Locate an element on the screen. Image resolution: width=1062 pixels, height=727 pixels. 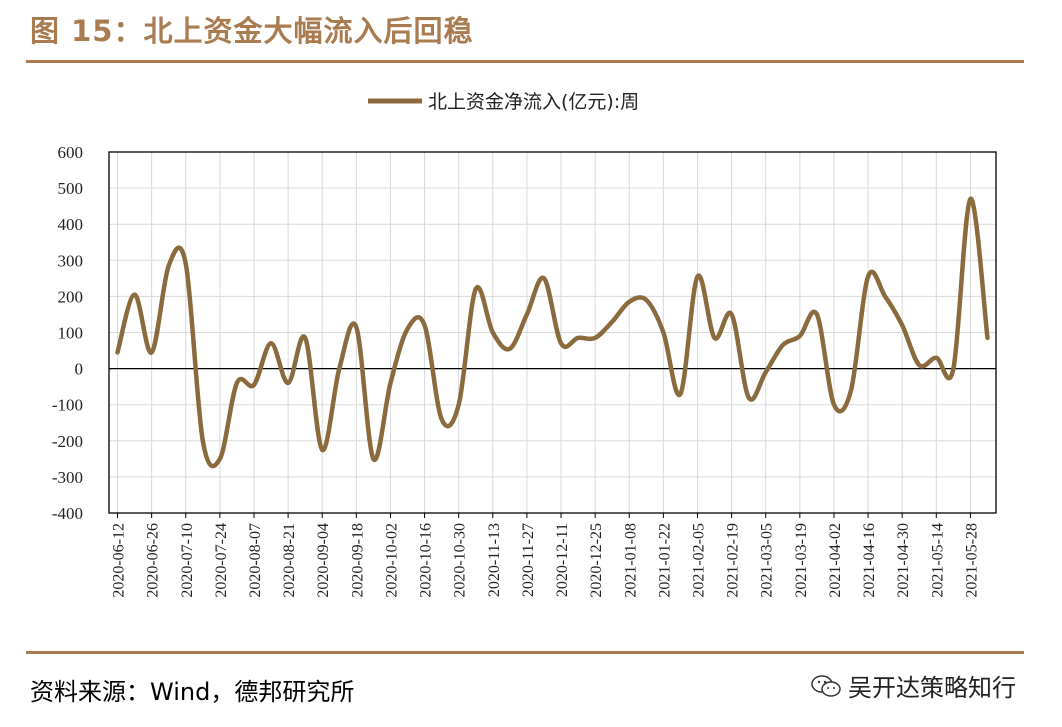
x-tick-label: 2020-10-16 is located at coordinates (426, 560).